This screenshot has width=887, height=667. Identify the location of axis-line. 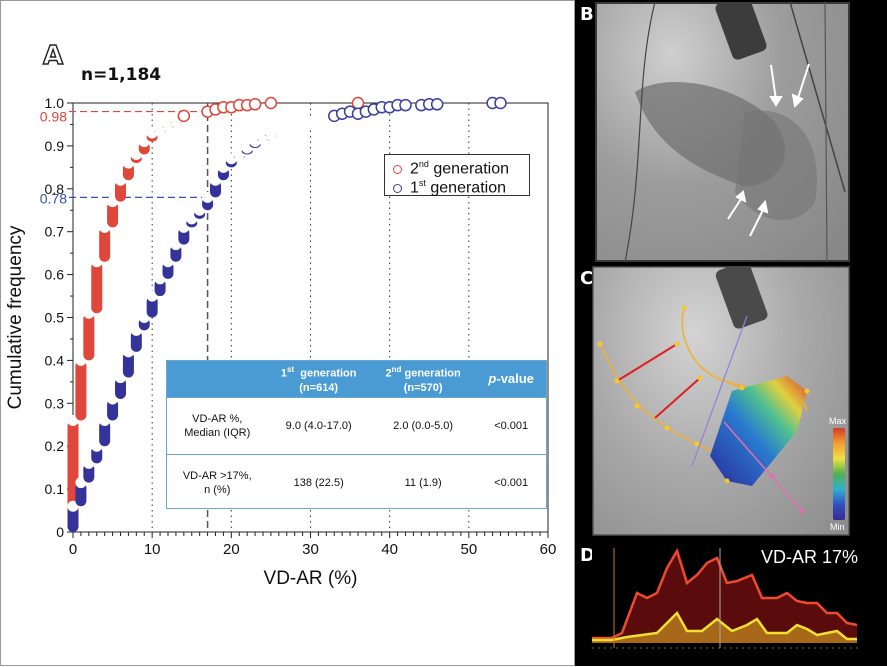
(719, 391).